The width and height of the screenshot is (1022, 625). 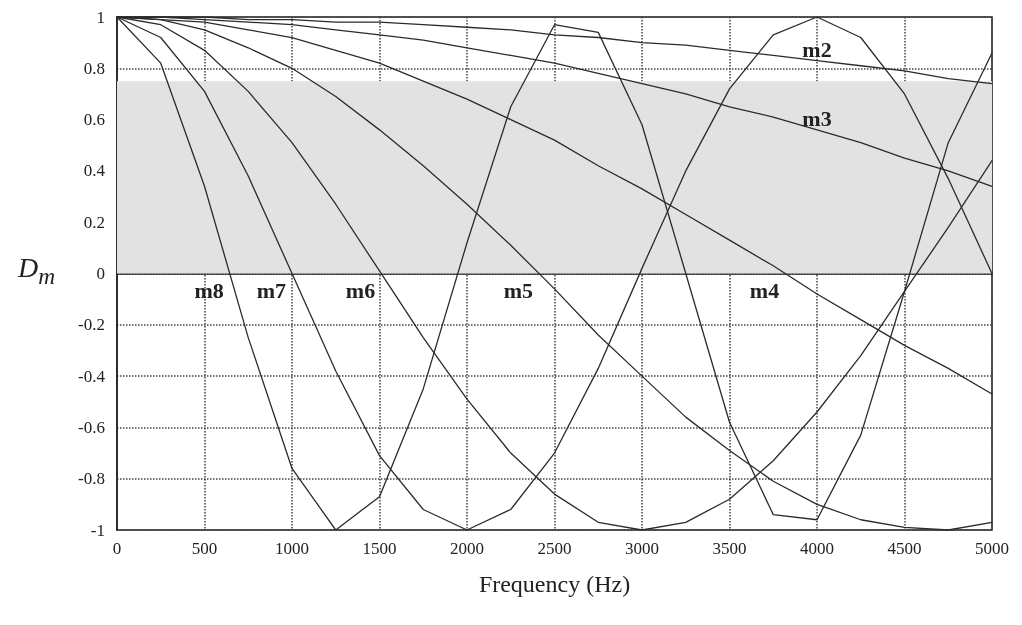 What do you see at coordinates (92, 376) in the screenshot?
I see `y-tick-label: -0.4` at bounding box center [92, 376].